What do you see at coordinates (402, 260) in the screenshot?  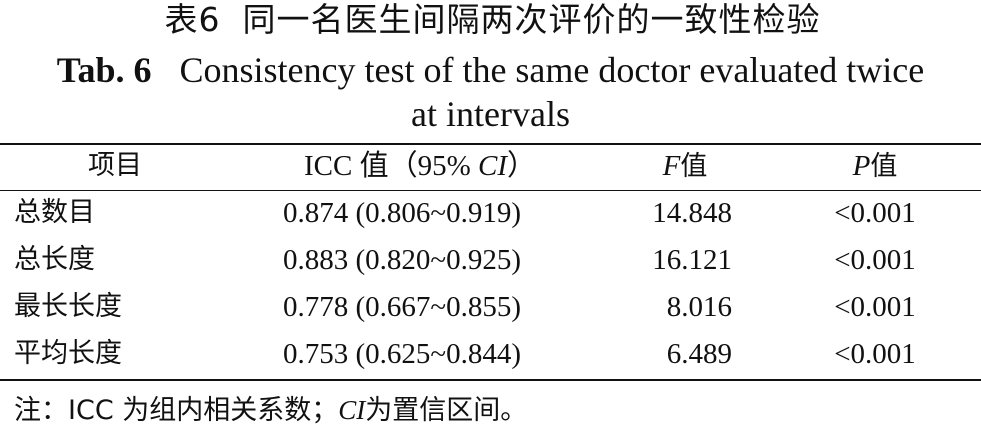 I see `row-icc: 0.883 (0.820~0.925)` at bounding box center [402, 260].